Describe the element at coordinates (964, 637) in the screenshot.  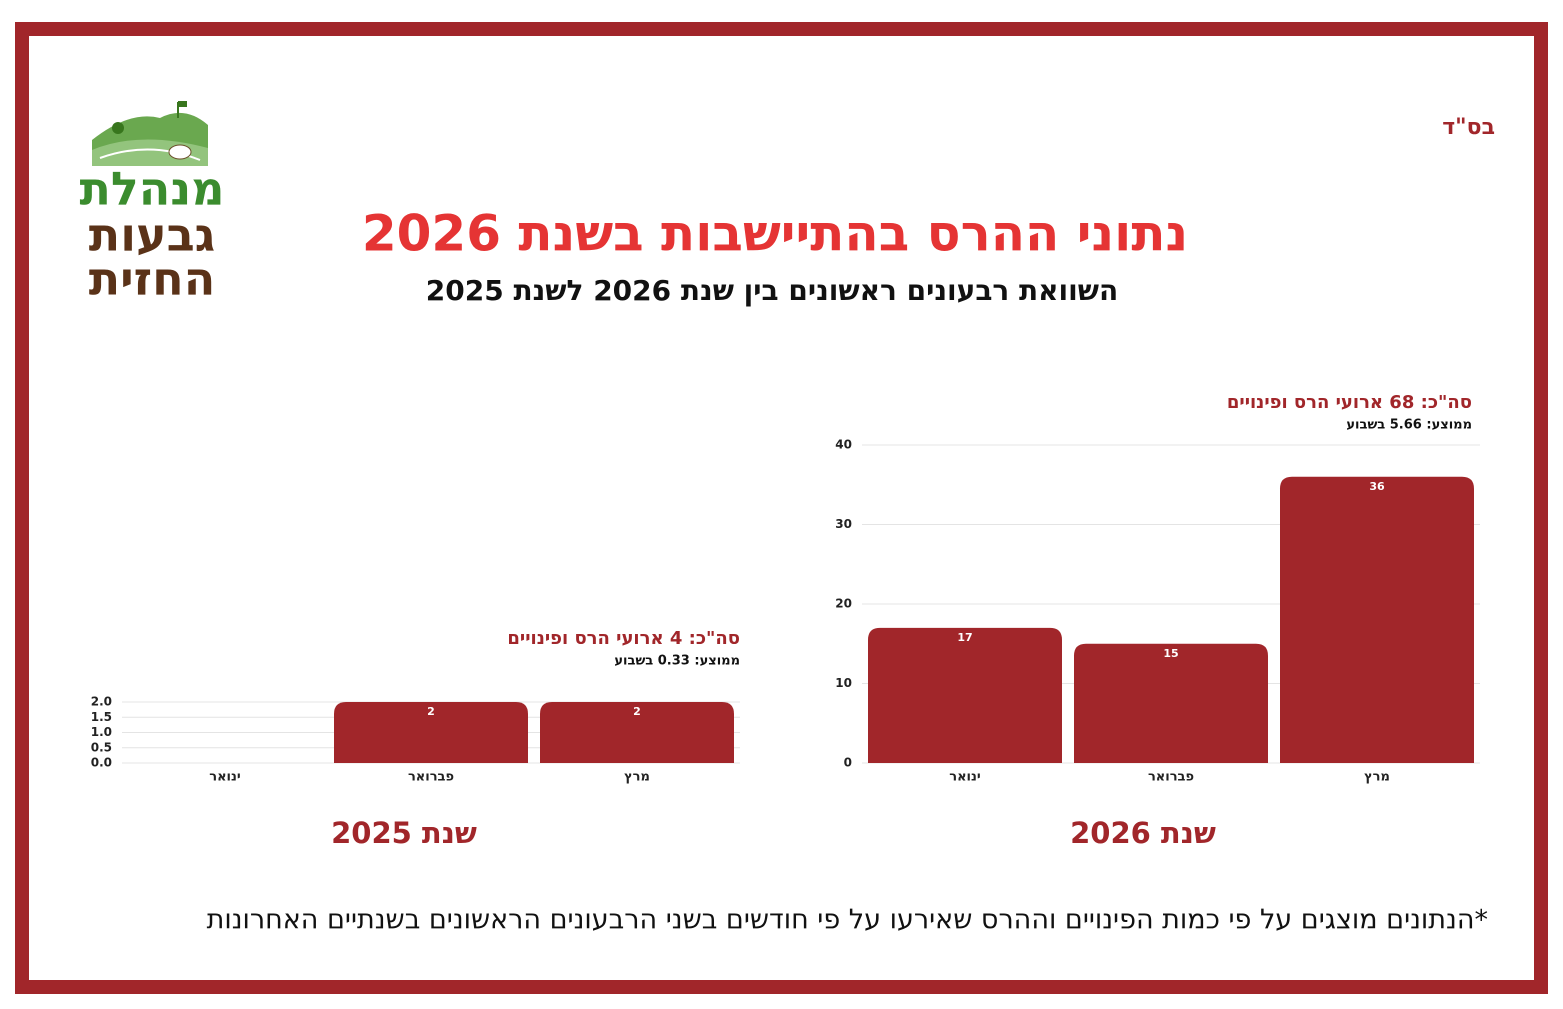
I see `value-label: 17` at that location.